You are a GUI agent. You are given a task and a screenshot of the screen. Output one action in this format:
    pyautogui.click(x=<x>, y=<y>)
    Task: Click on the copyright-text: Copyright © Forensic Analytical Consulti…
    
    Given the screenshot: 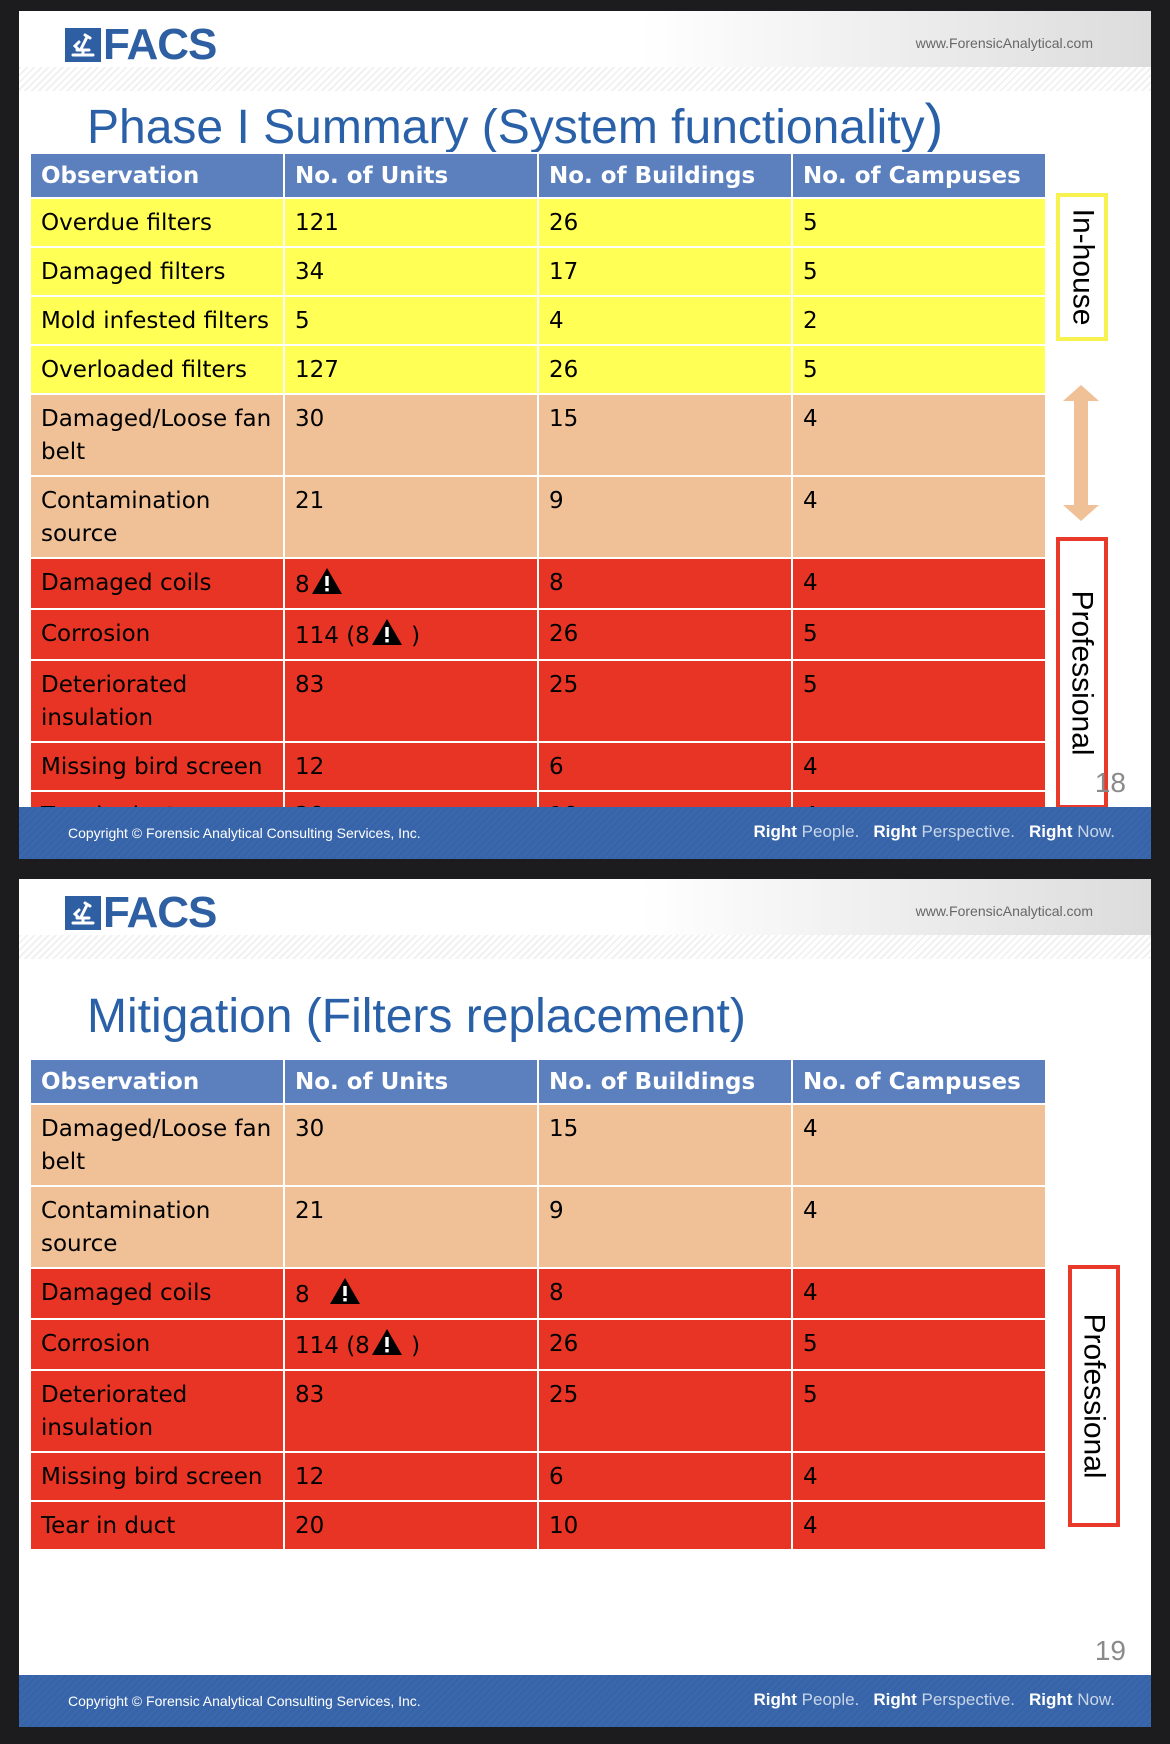 What is the action you would take?
    pyautogui.click(x=244, y=1701)
    